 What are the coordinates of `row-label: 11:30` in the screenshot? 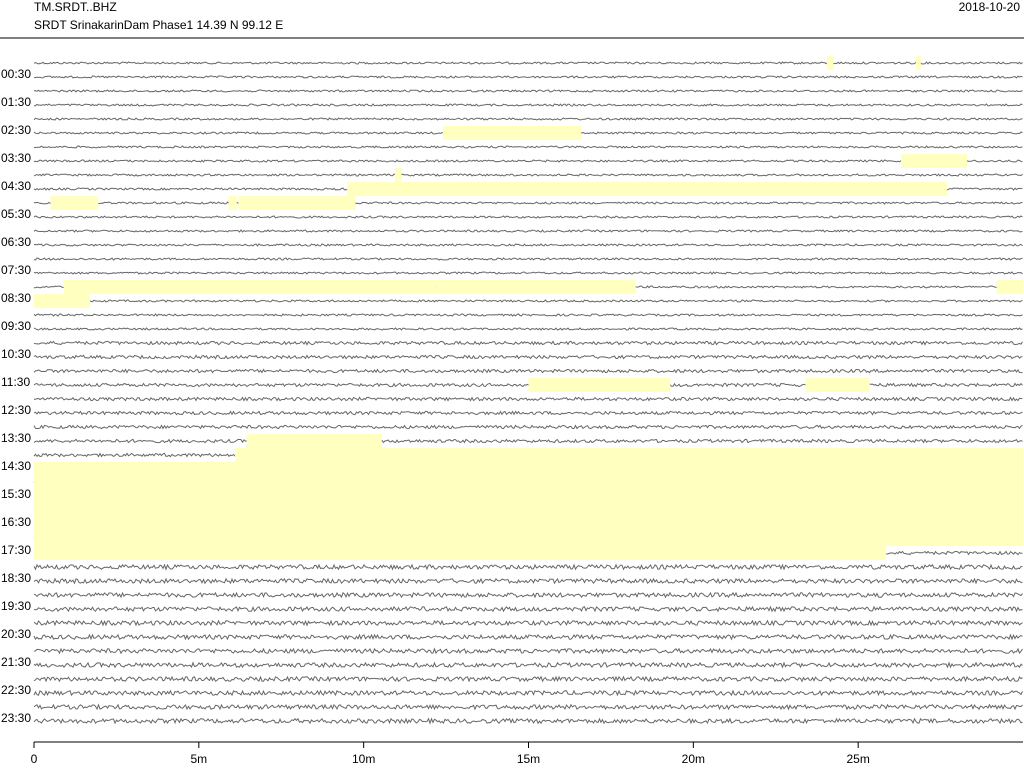 It's located at (15, 382).